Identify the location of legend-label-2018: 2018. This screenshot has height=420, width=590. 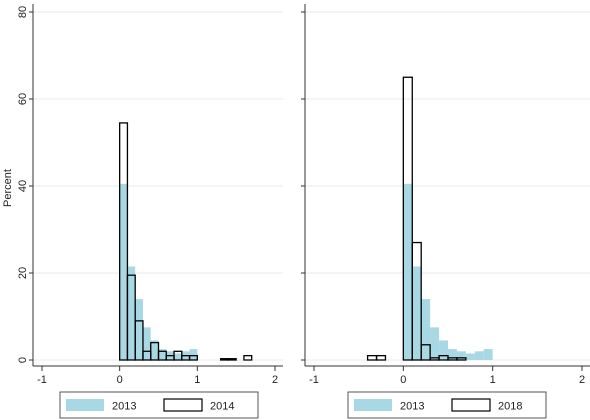
(510, 407).